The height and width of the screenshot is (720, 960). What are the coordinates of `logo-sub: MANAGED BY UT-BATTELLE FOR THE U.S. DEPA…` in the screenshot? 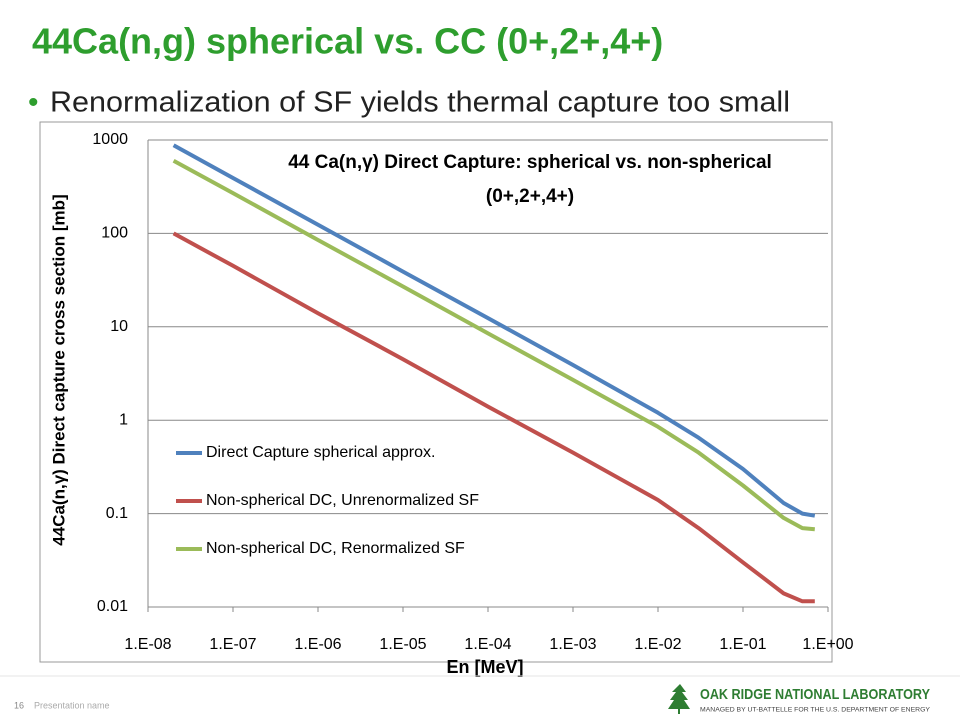 It's located at (815, 710).